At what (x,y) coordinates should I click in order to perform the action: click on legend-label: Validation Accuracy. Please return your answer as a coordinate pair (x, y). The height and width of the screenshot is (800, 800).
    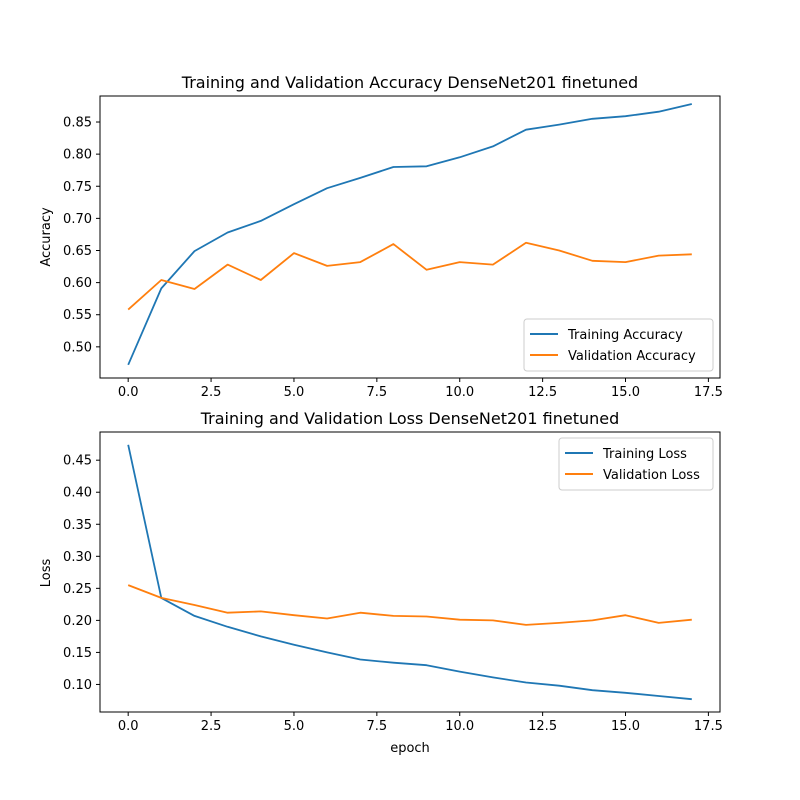
    Looking at the image, I should click on (632, 356).